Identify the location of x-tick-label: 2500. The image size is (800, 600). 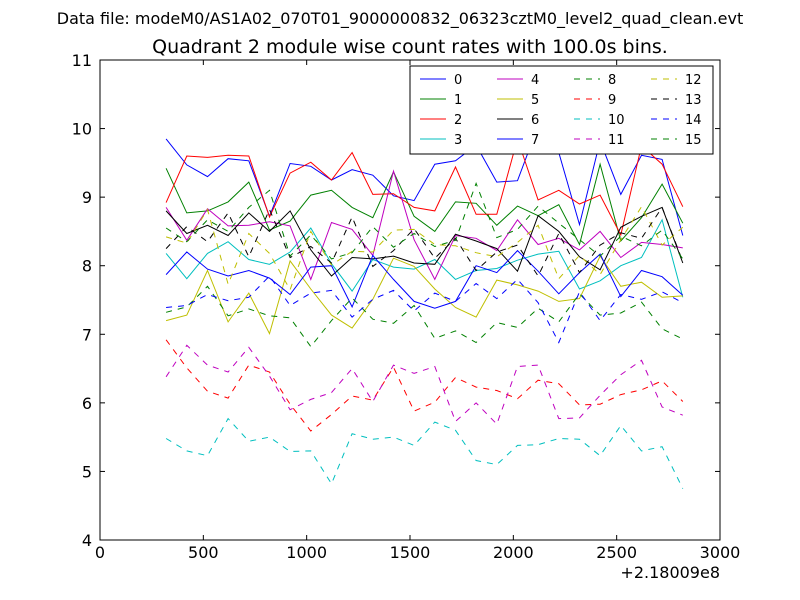
(616, 552).